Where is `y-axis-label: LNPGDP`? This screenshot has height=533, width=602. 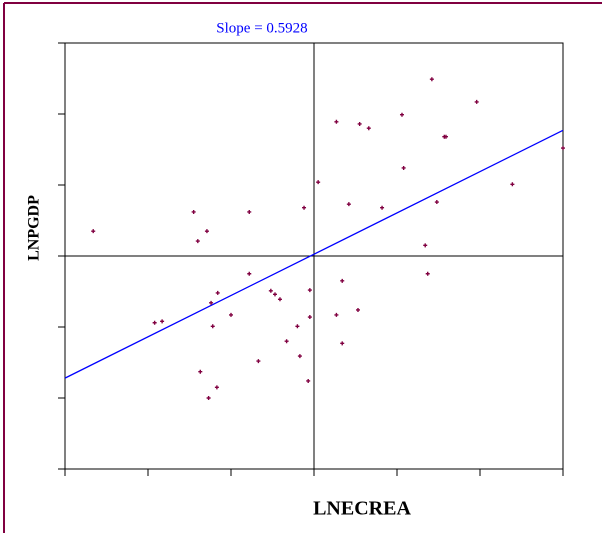
y-axis-label: LNPGDP is located at coordinates (34, 228).